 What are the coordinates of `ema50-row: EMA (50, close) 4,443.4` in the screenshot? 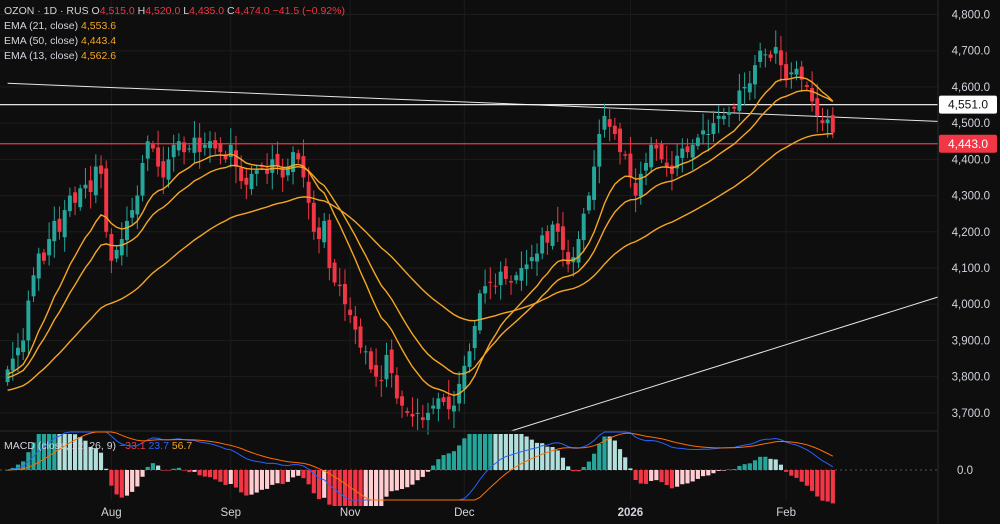 It's located at (174, 41).